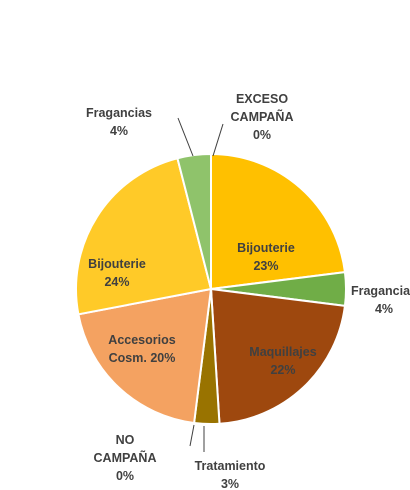 This screenshot has width=410, height=490. What do you see at coordinates (117, 273) in the screenshot?
I see `data-label-bijouterie-7: Bijouterie 24%` at bounding box center [117, 273].